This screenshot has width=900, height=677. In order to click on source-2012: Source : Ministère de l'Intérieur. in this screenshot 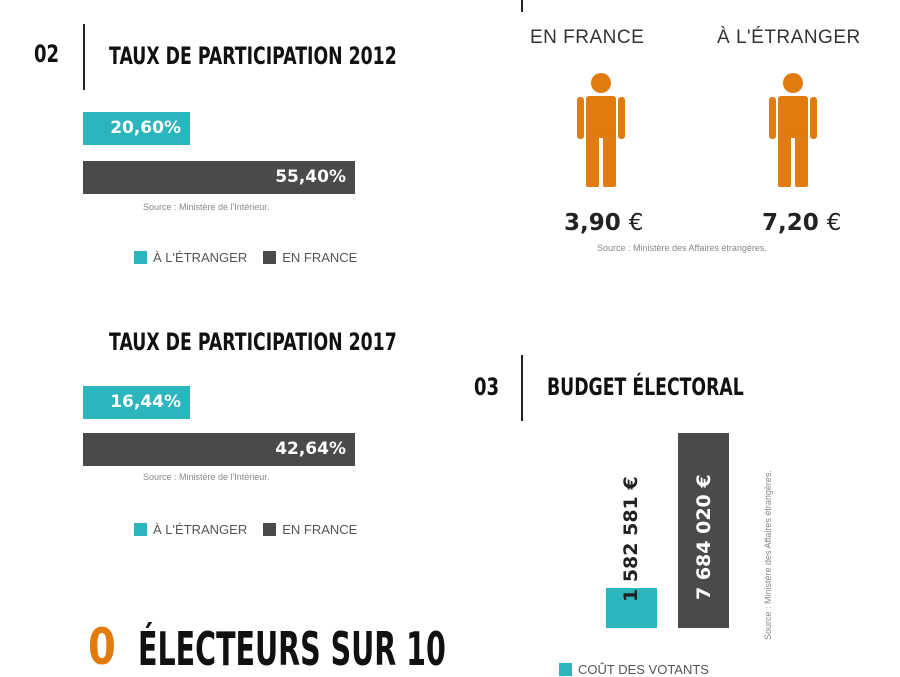, I will do `click(206, 207)`.